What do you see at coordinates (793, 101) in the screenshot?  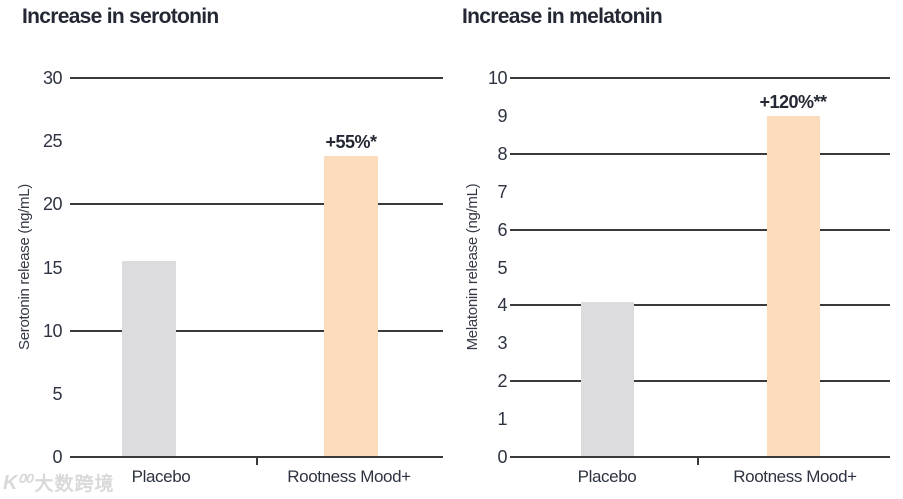 I see `bar-annotation: +120%**` at bounding box center [793, 101].